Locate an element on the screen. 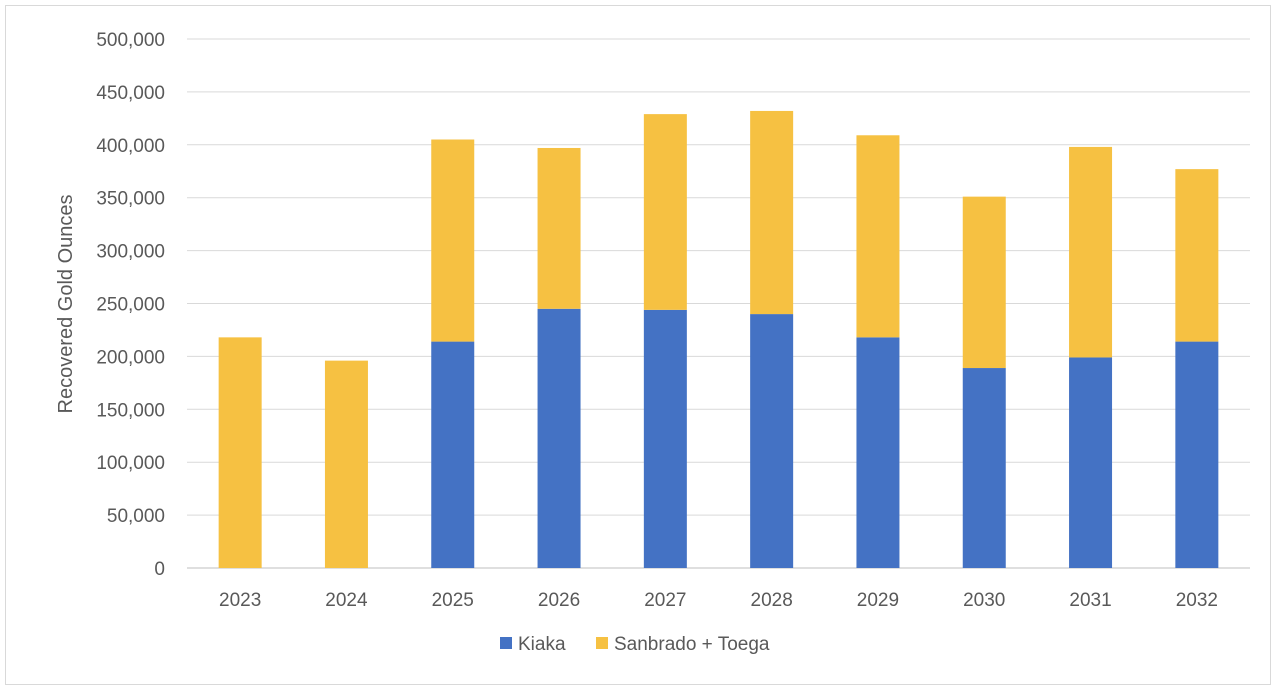 This screenshot has height=690, width=1276. y-tick-label: 200,000 is located at coordinates (130, 357).